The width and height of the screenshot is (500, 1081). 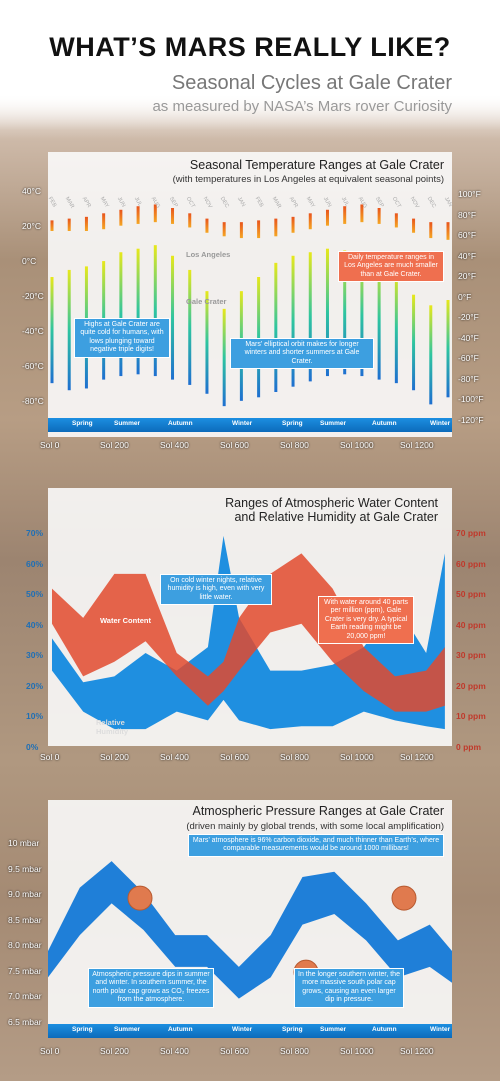 What do you see at coordinates (206, 301) in the screenshot?
I see `gale-crater-label: Gale Crater` at bounding box center [206, 301].